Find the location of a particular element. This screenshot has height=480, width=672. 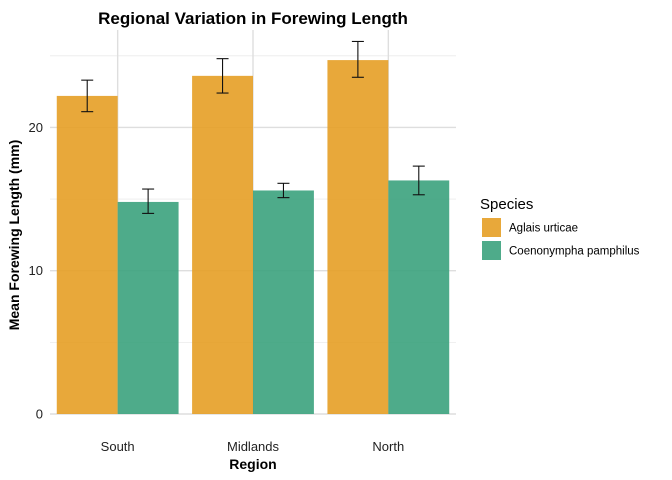

x-axis-title: Region is located at coordinates (252, 464).